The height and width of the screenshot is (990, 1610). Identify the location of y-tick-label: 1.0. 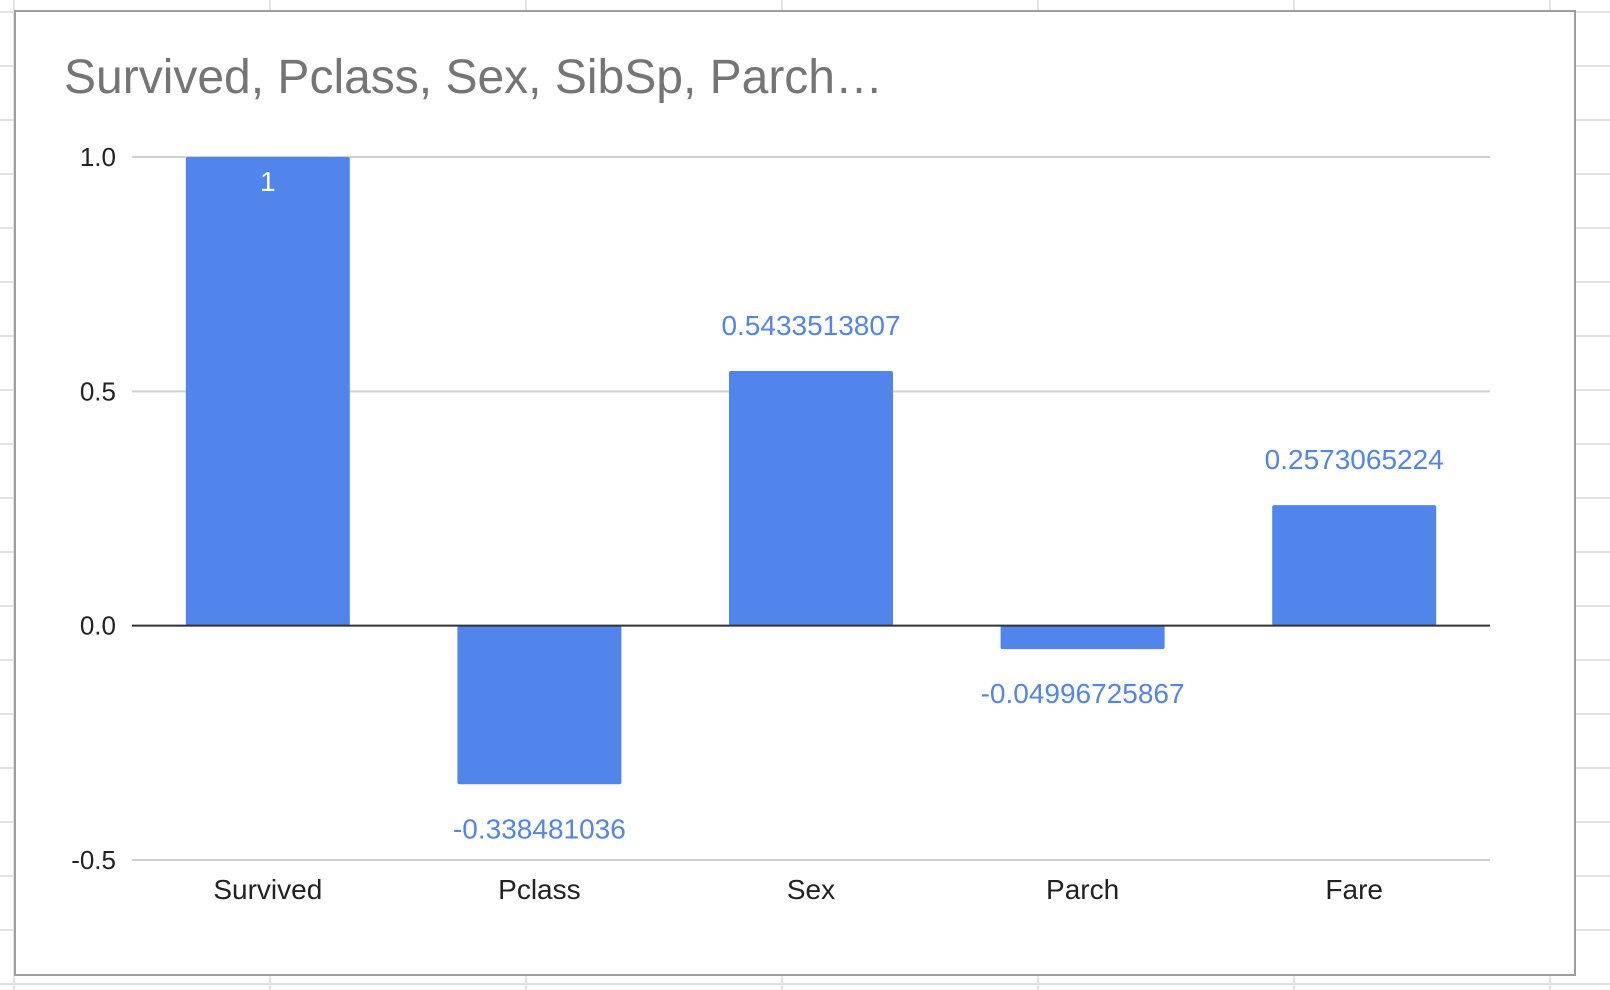
(98, 157).